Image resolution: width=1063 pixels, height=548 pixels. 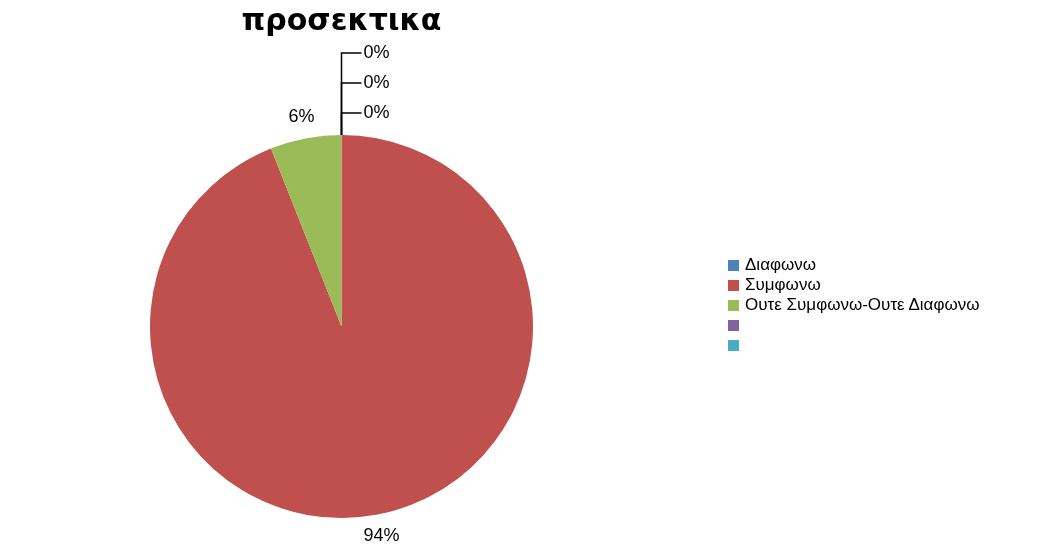 What do you see at coordinates (301, 115) in the screenshot?
I see `data-label: 6%` at bounding box center [301, 115].